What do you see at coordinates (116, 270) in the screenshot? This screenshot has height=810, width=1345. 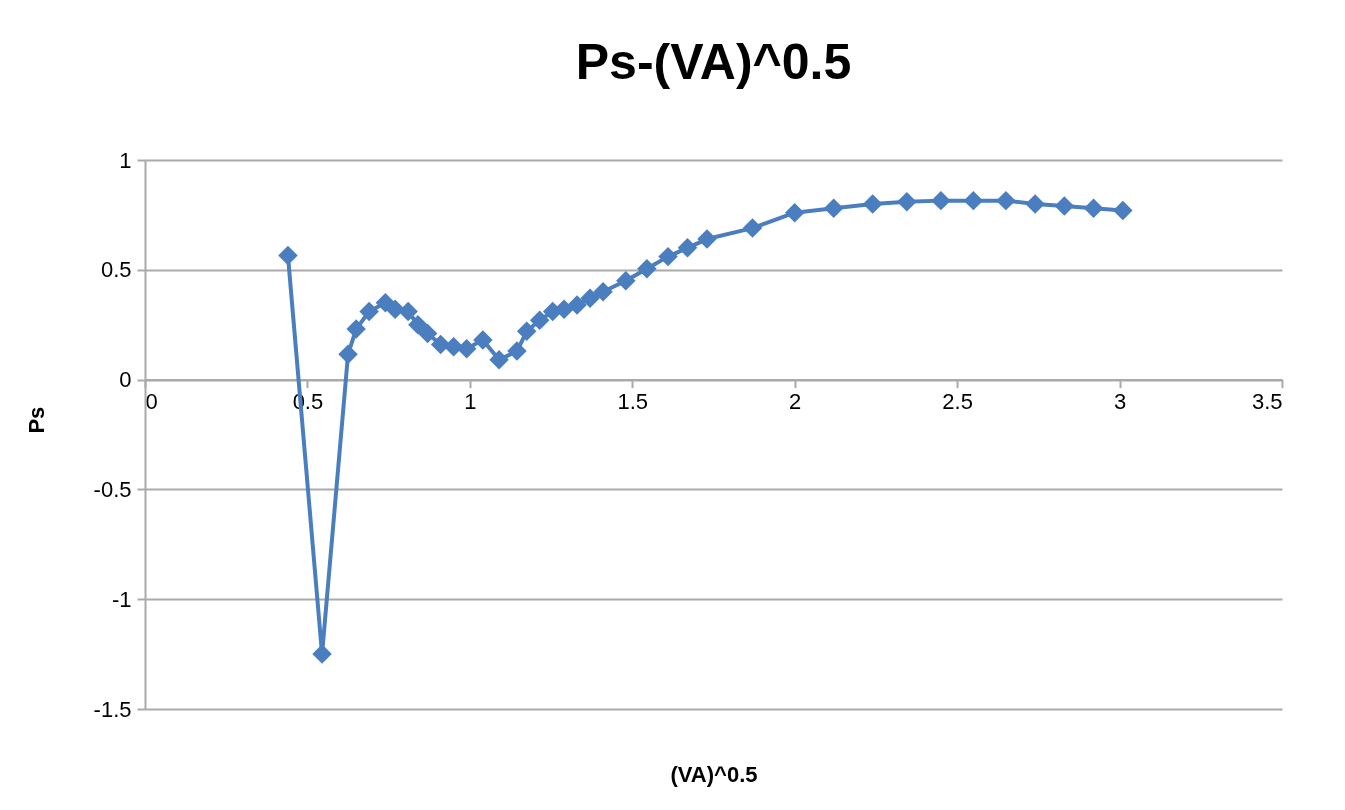 I see `y-tick-label: 0.5` at bounding box center [116, 270].